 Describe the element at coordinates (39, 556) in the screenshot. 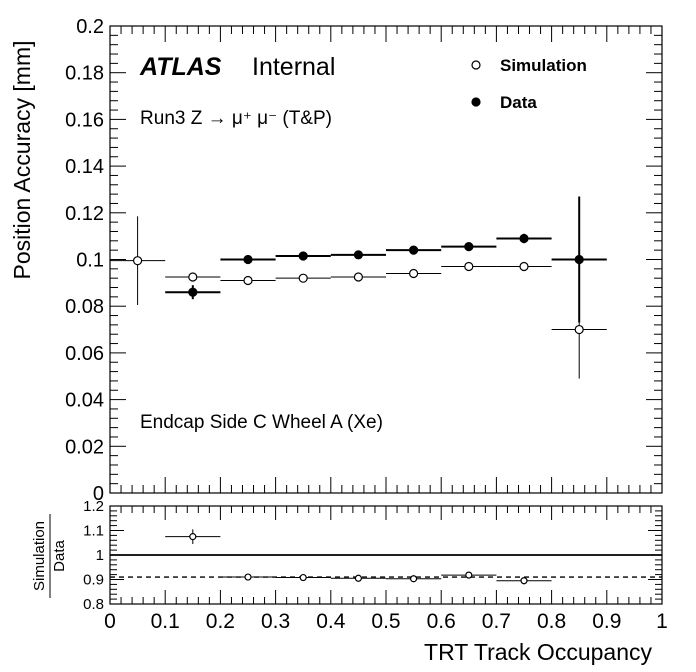

I see `ratio-y-numerator: Simulation` at that location.